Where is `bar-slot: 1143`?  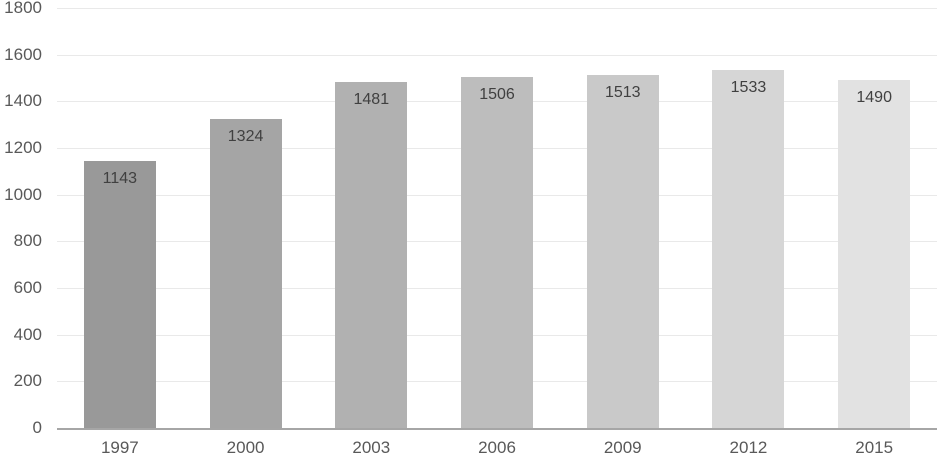
bar-slot: 1143 is located at coordinates (120, 218).